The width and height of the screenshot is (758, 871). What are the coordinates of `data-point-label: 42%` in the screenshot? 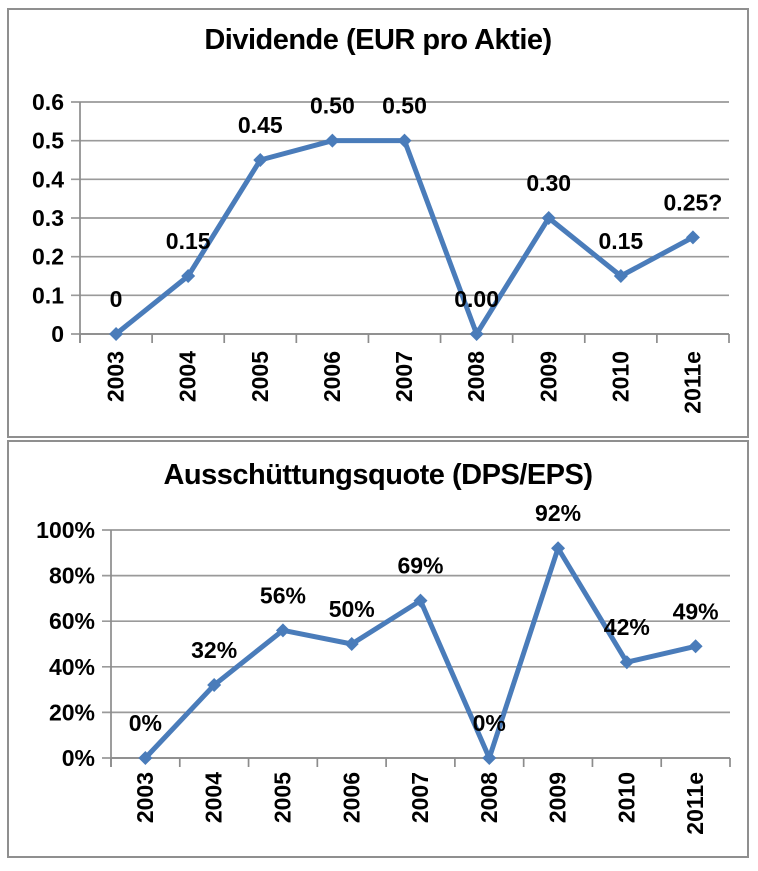 It's located at (627, 627).